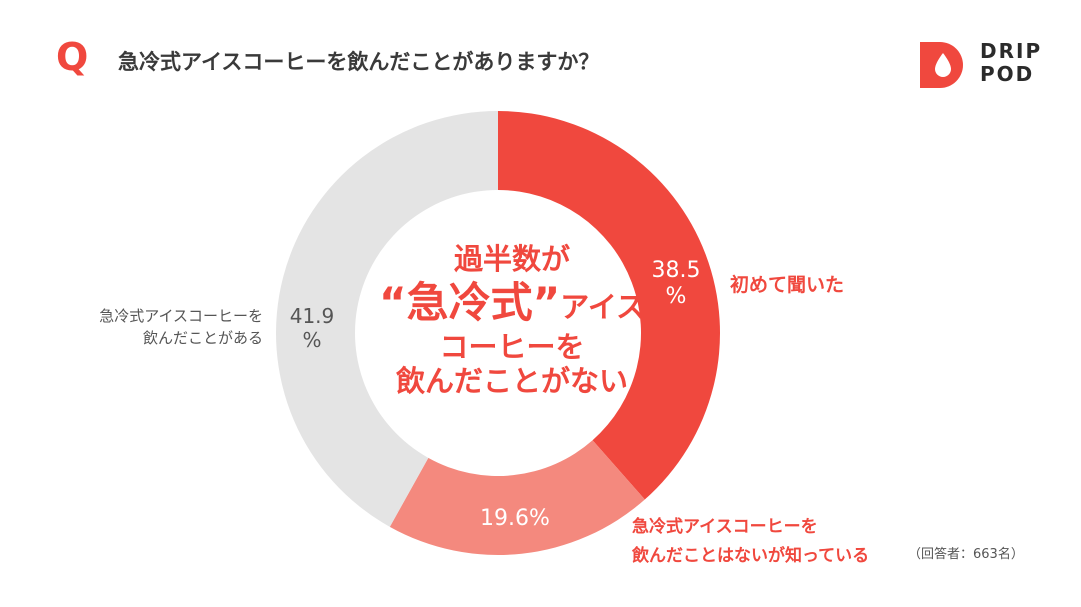 The height and width of the screenshot is (607, 1081). I want to click on center-message: 過半数が “急冷式”アイス コーヒーを 飲んだことがない, so click(512, 320).